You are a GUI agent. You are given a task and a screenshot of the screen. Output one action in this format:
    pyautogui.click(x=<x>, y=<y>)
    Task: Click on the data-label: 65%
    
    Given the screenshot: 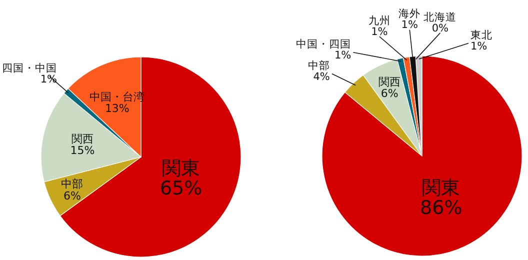 What is the action you would take?
    pyautogui.click(x=181, y=189)
    